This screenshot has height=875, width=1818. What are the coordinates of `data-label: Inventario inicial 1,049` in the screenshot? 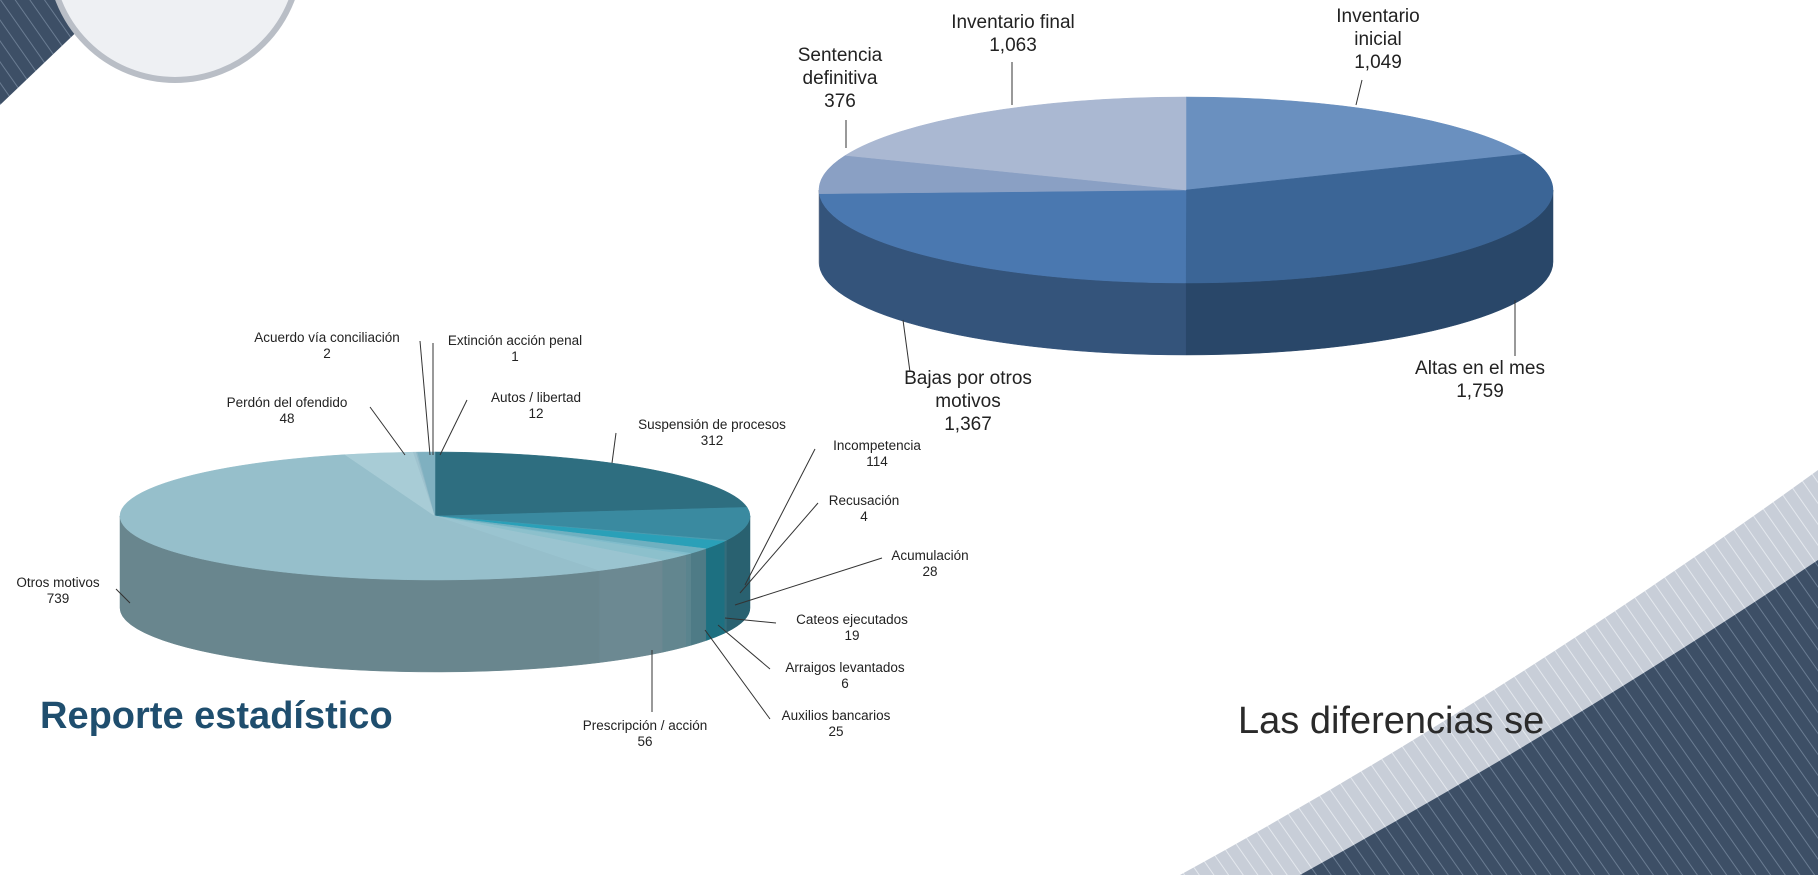 It's located at (1378, 40).